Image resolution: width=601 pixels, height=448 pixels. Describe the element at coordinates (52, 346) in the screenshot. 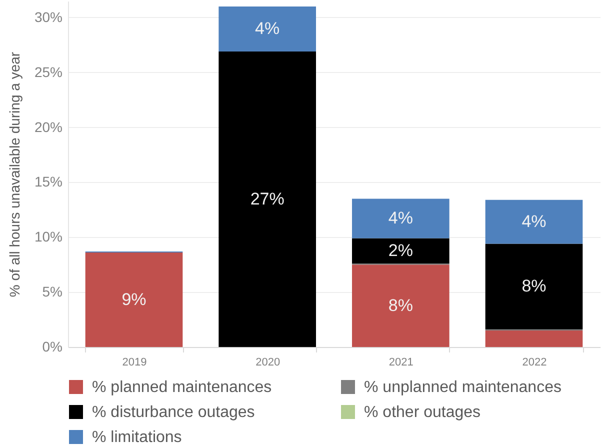

I see `y-tick-label: 0%` at that location.